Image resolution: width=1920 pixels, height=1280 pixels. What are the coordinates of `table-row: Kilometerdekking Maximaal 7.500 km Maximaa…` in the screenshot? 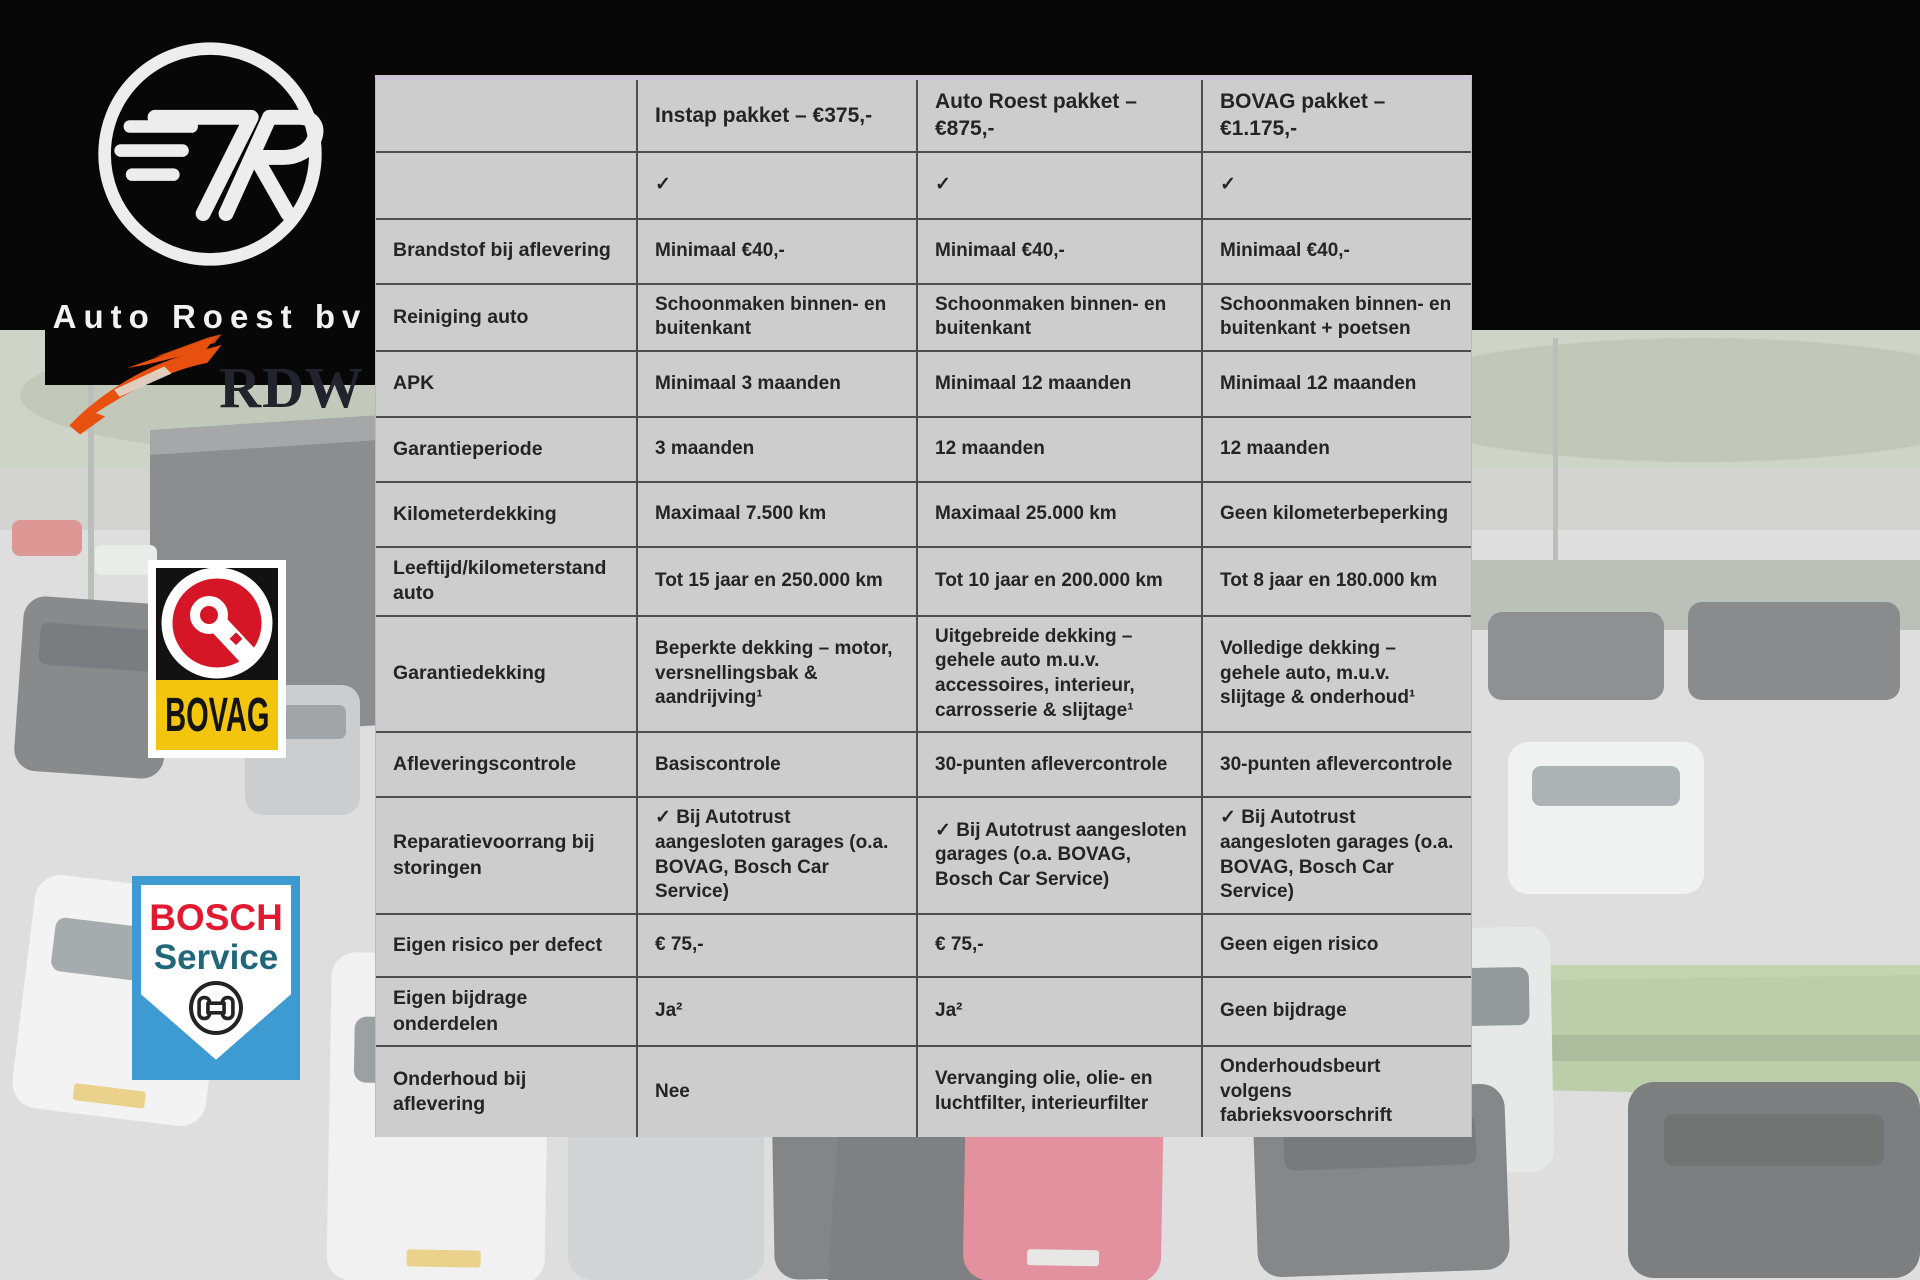 It's located at (923, 513).